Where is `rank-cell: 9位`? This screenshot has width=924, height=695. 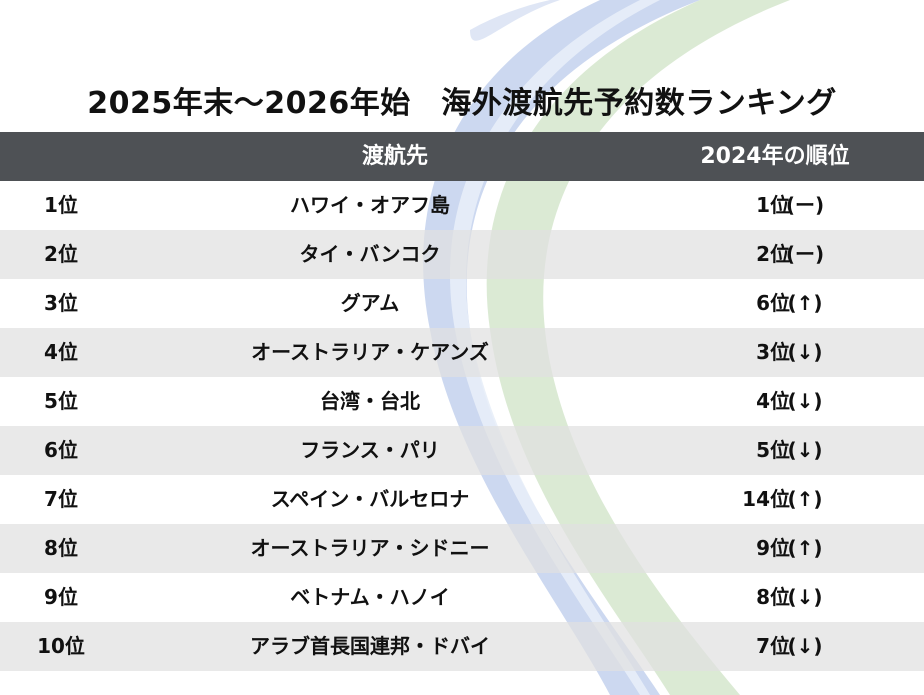 rank-cell: 9位 is located at coordinates (61, 597).